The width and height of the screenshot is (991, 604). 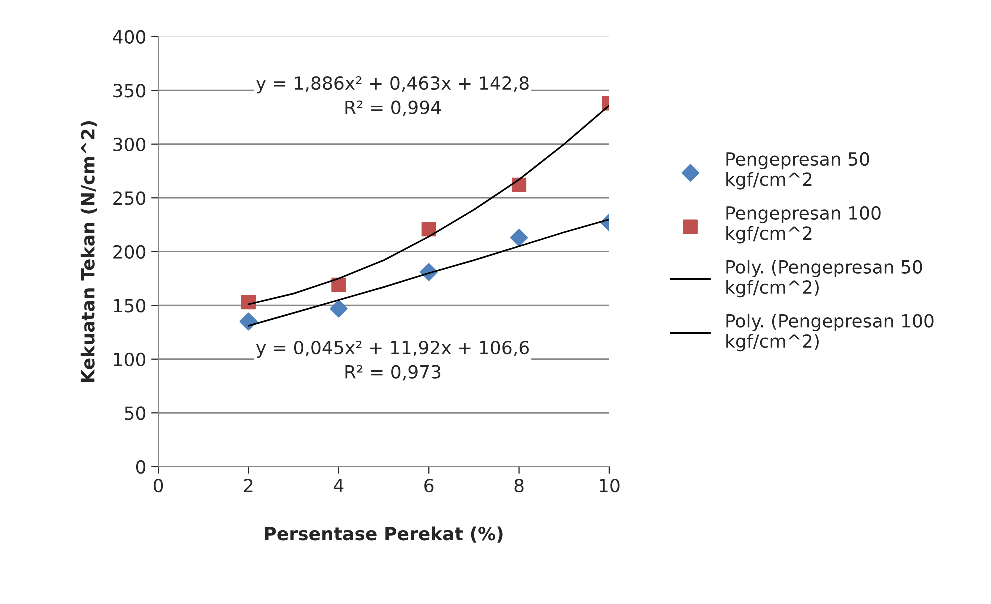 What do you see at coordinates (248, 485) in the screenshot?
I see `x-tick-label: 2` at bounding box center [248, 485].